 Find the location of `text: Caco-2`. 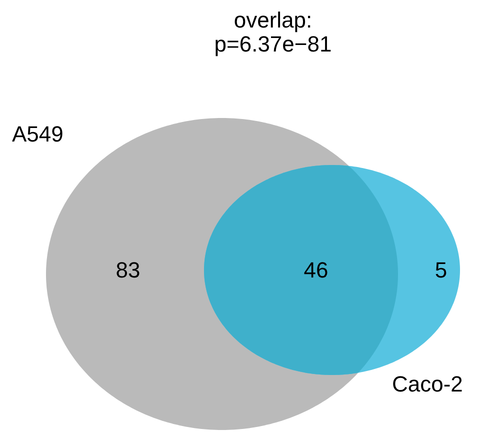

text: Caco-2 is located at coordinates (427, 384).